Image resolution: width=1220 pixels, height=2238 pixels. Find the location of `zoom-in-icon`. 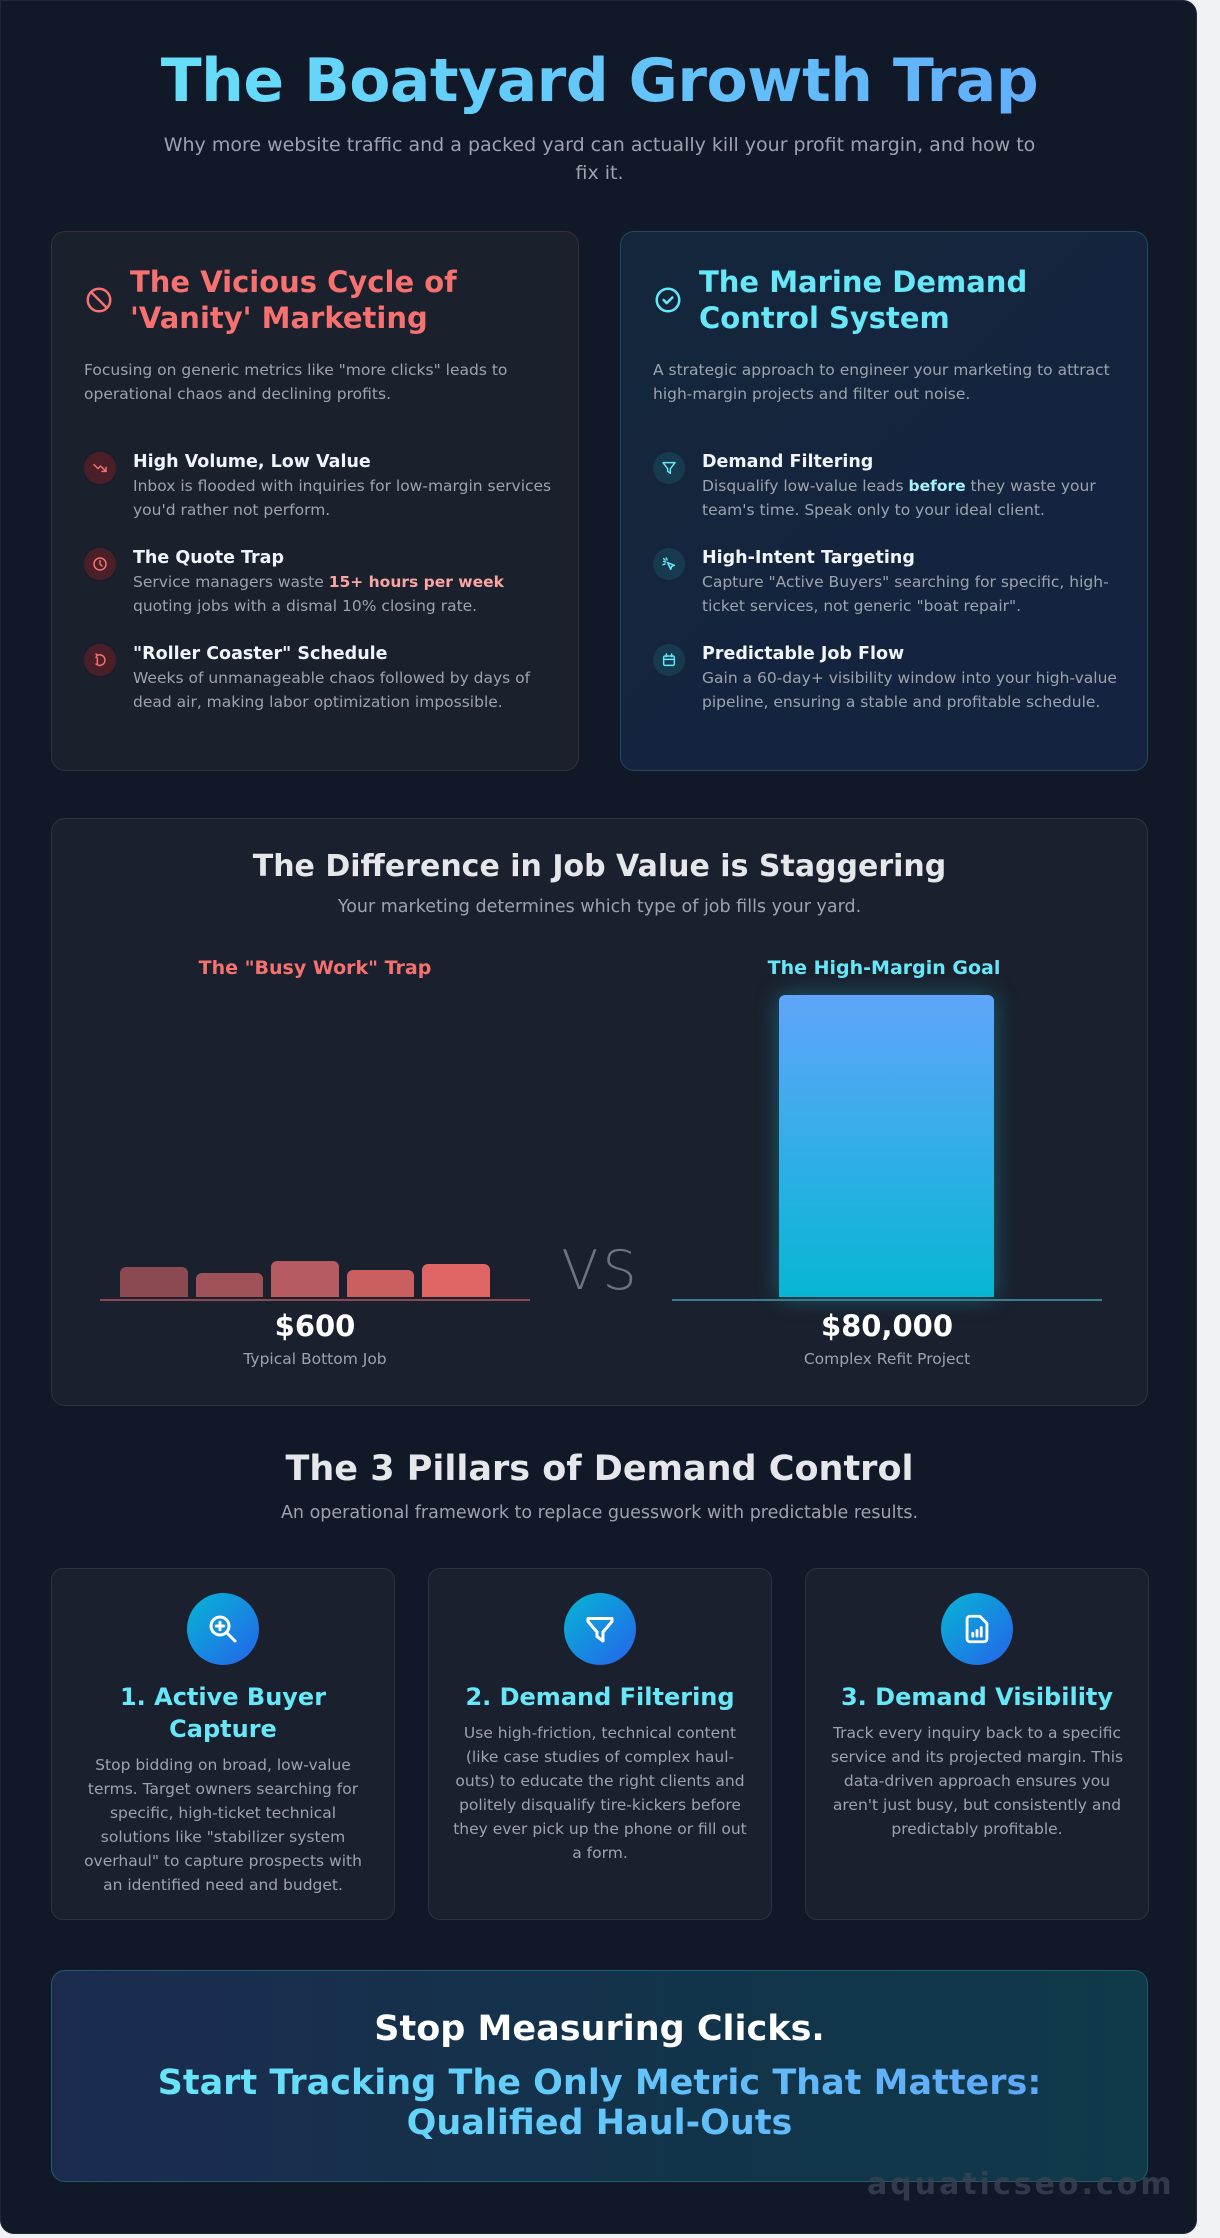

zoom-in-icon is located at coordinates (223, 1629).